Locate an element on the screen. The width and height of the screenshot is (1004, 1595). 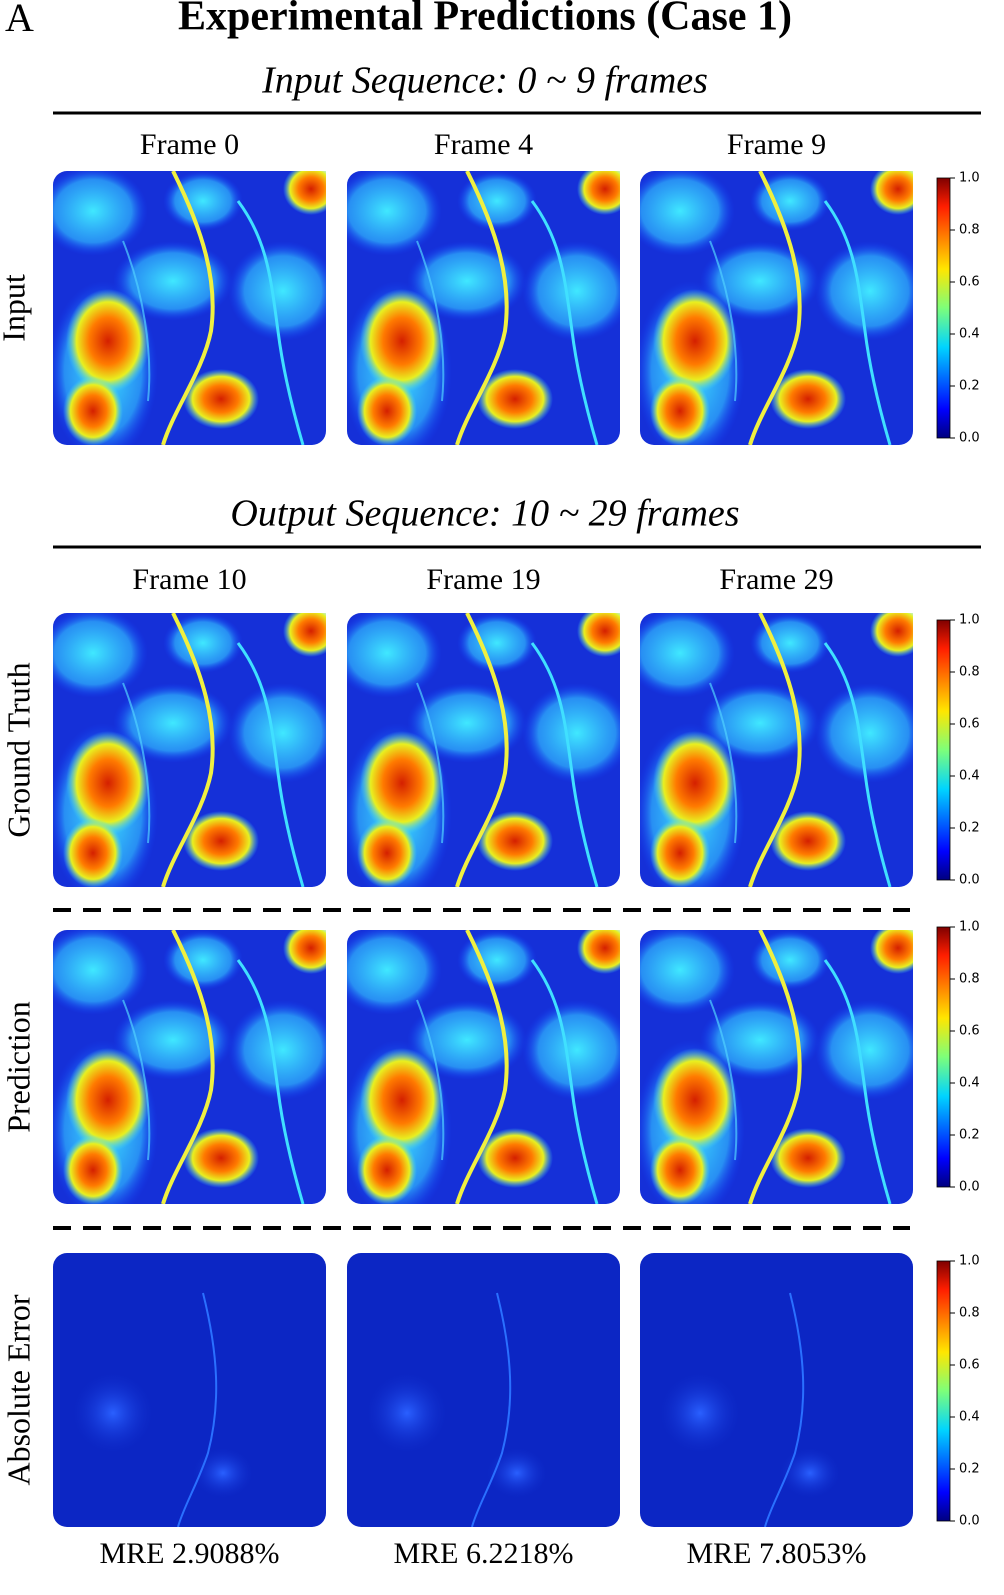
frame-label: Frame 19 is located at coordinates (483, 579).